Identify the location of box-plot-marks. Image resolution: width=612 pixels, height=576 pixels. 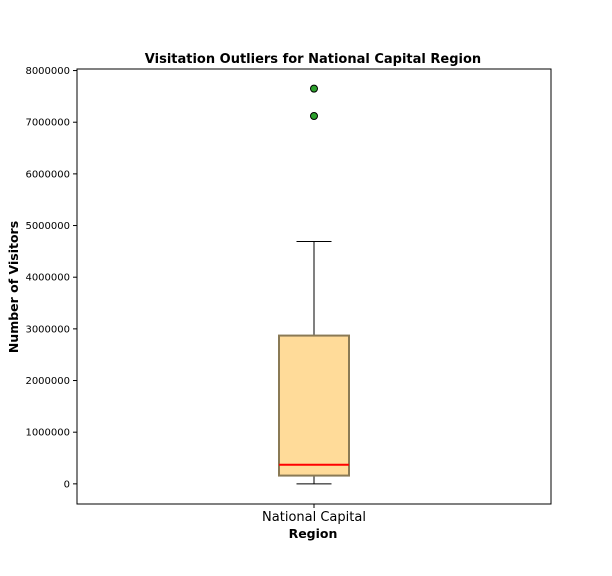
(314, 284).